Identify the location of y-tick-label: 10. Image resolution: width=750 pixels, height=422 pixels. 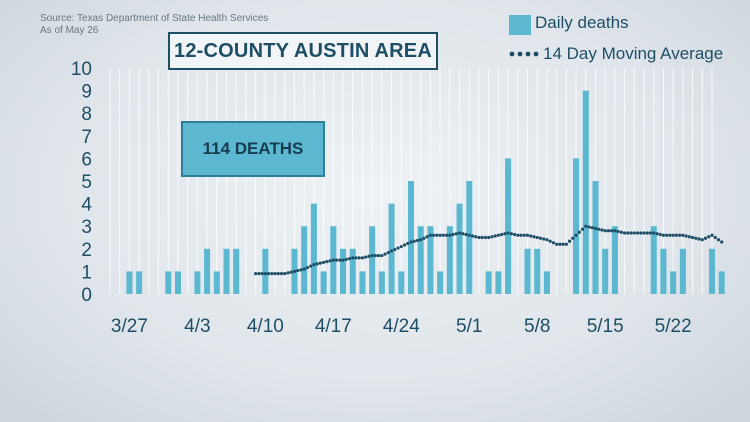
(81, 69).